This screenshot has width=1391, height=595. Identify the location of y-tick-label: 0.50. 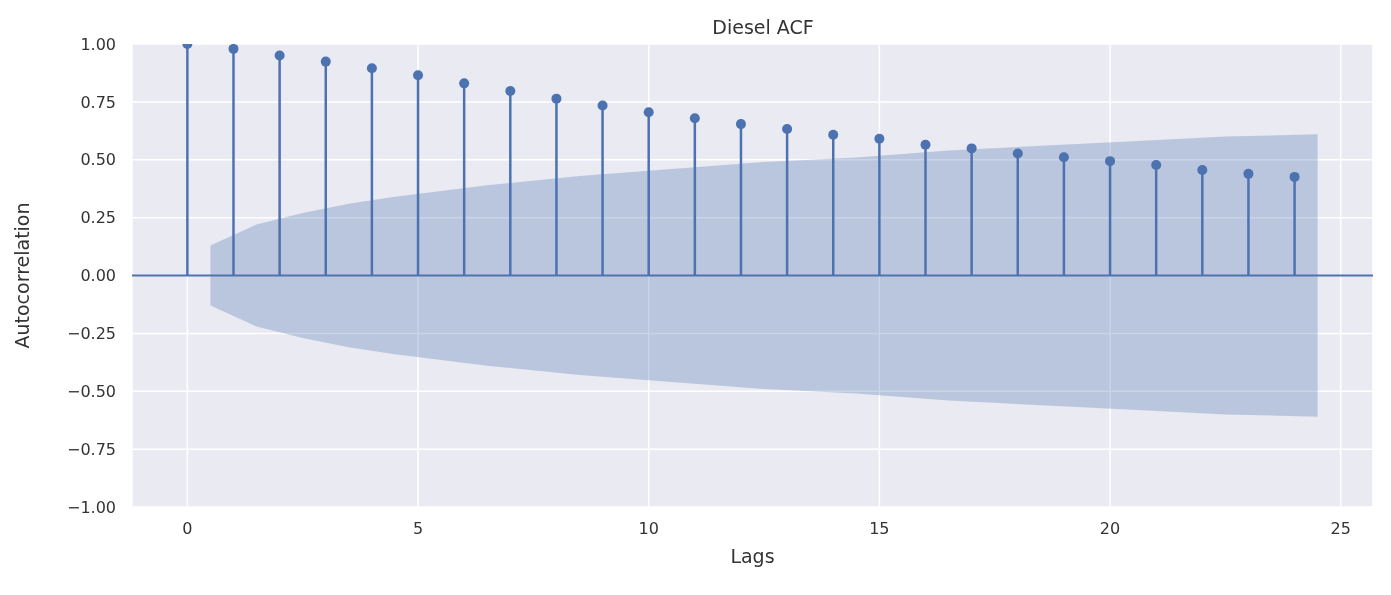
(98, 160).